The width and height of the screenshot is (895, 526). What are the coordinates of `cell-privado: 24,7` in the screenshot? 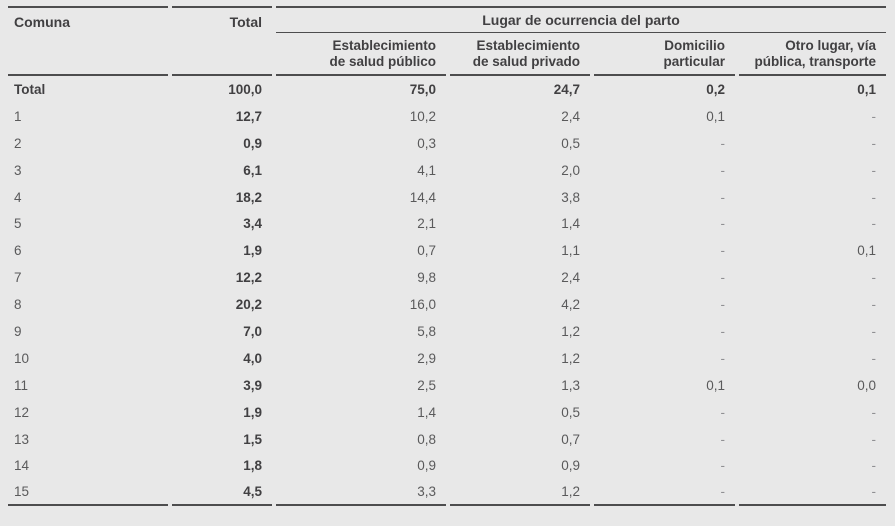 It's located at (566, 89).